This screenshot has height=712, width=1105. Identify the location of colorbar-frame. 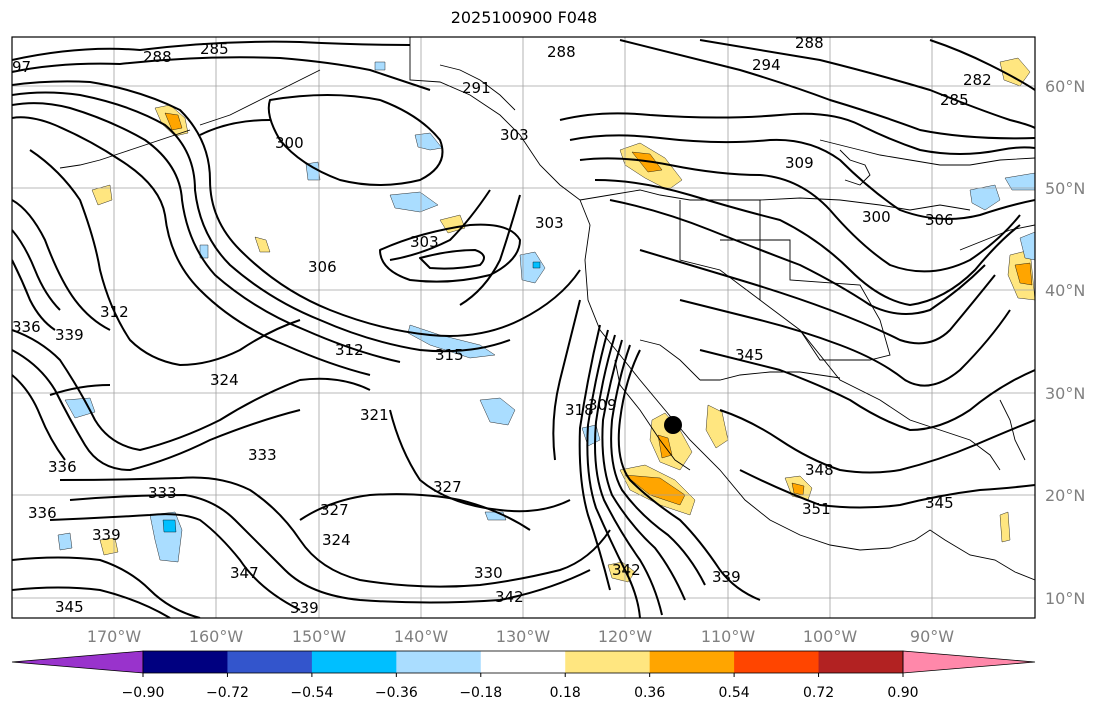
(523, 662).